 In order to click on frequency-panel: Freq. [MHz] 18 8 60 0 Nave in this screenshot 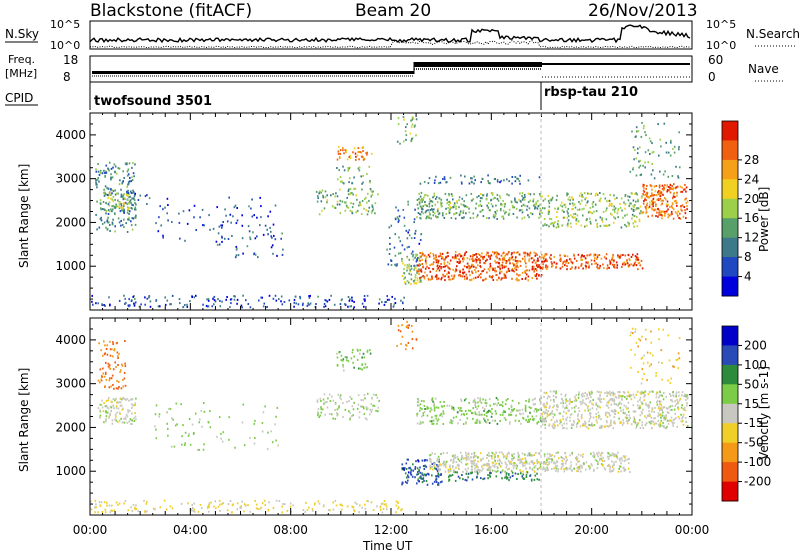, I will do `click(395, 68)`.